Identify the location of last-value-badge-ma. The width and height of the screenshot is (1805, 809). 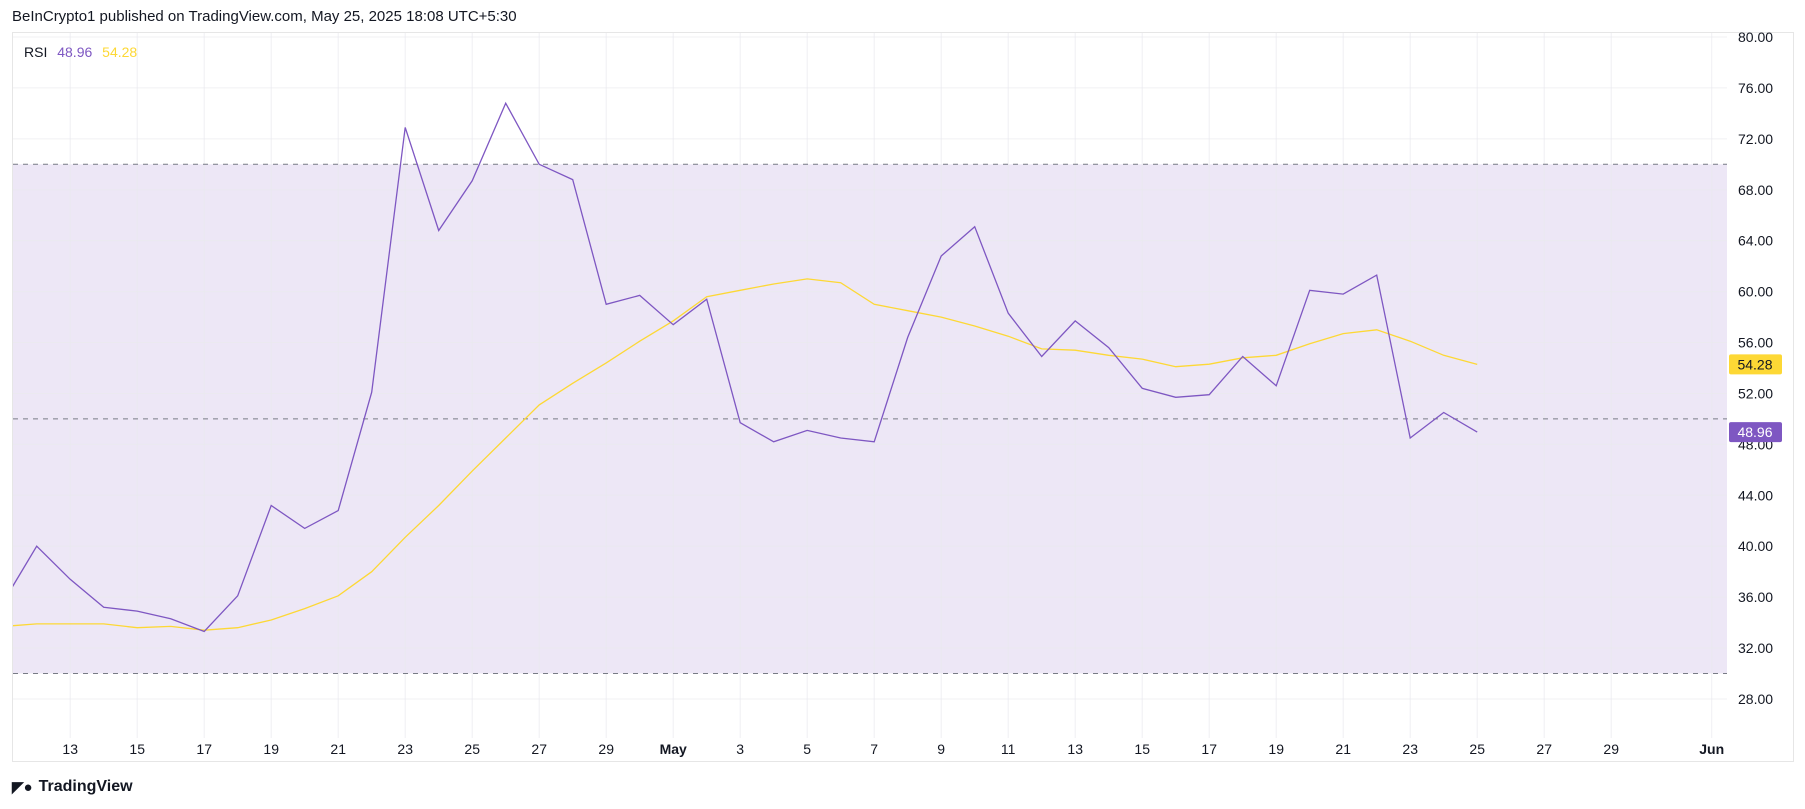
(1755, 364).